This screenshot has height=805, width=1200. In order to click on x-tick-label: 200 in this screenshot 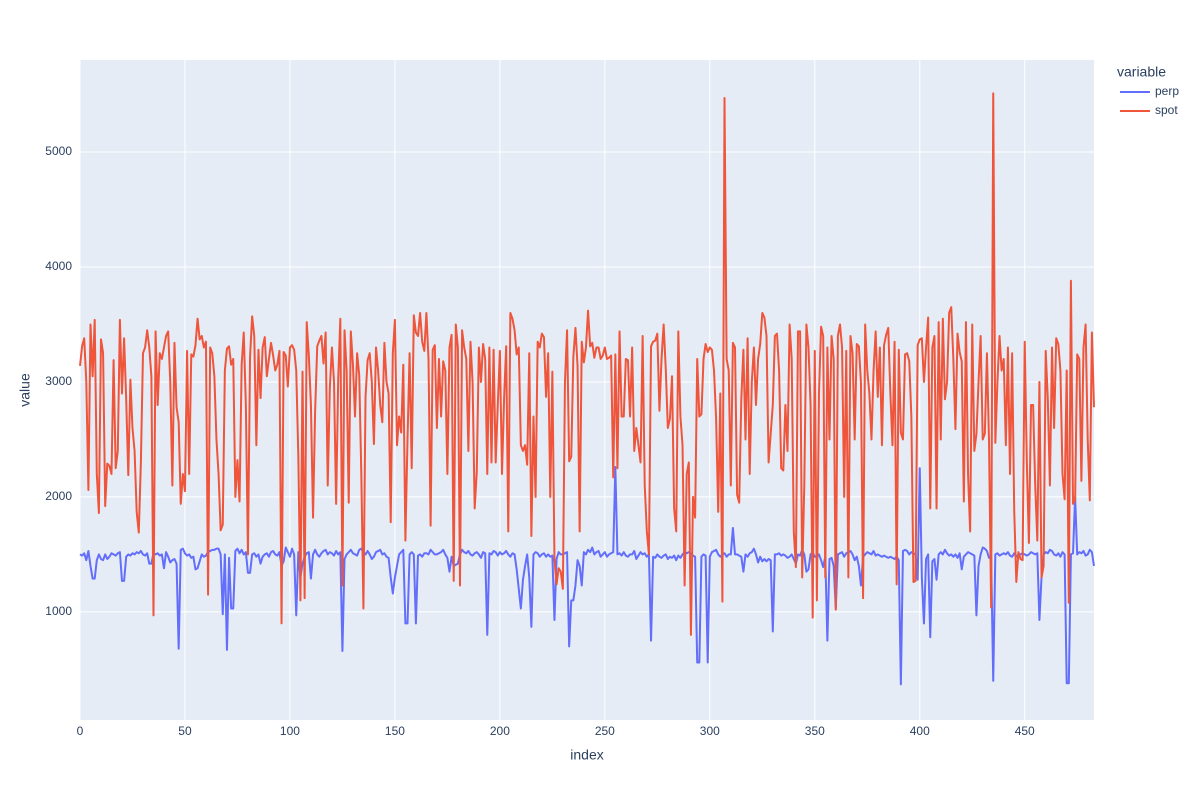, I will do `click(500, 731)`.